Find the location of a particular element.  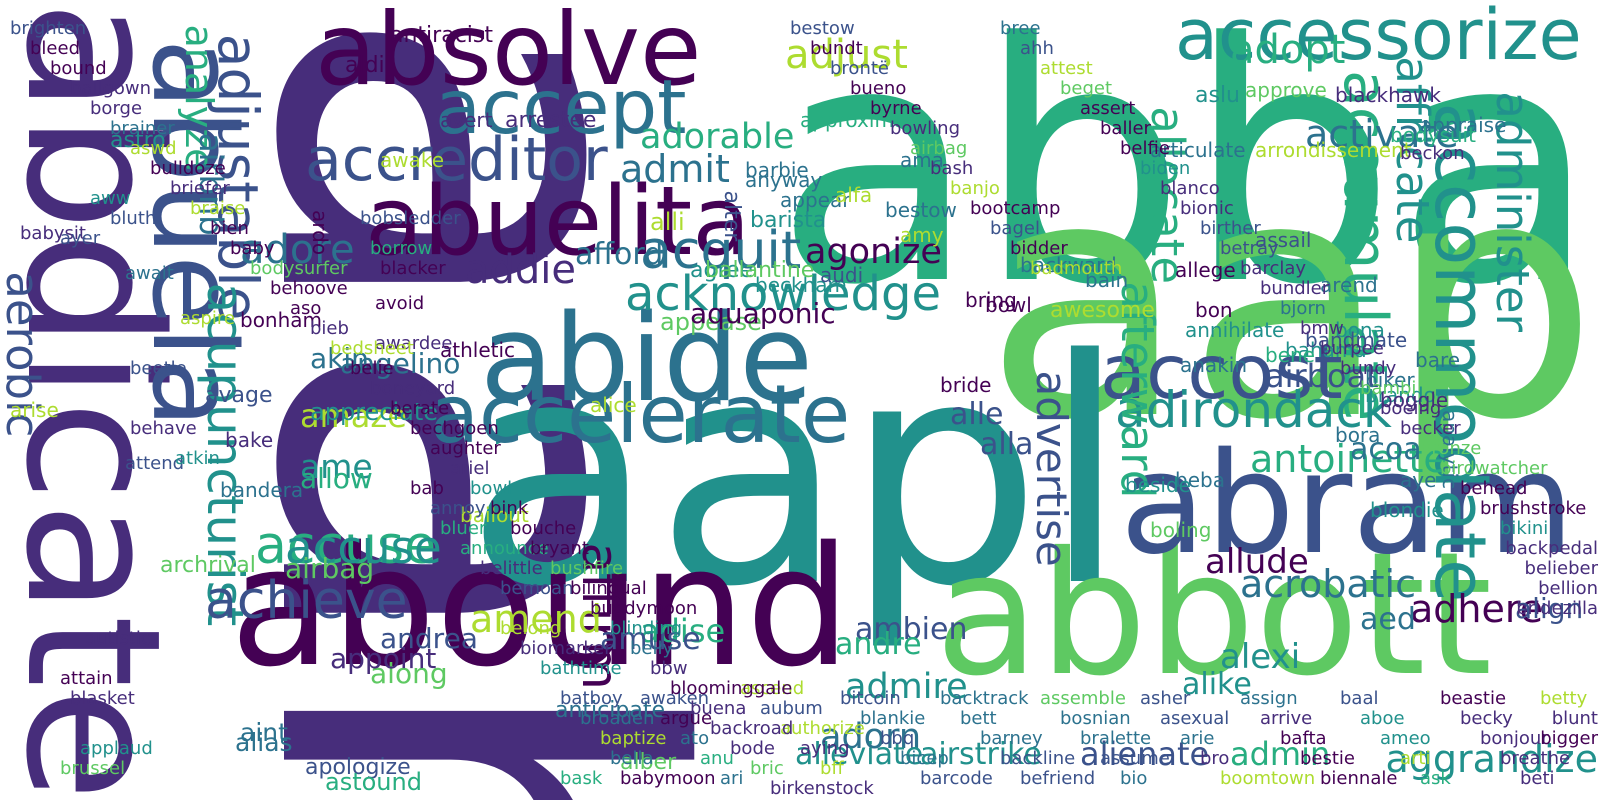

cloud-word-anyway: anyway is located at coordinates (784, 180).